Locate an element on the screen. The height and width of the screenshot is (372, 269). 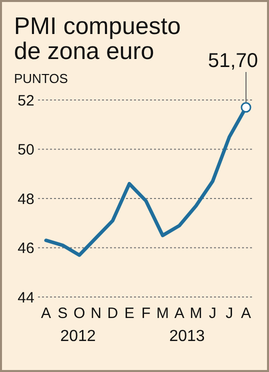
y-axis-title: PUNTOS is located at coordinates (41, 78).